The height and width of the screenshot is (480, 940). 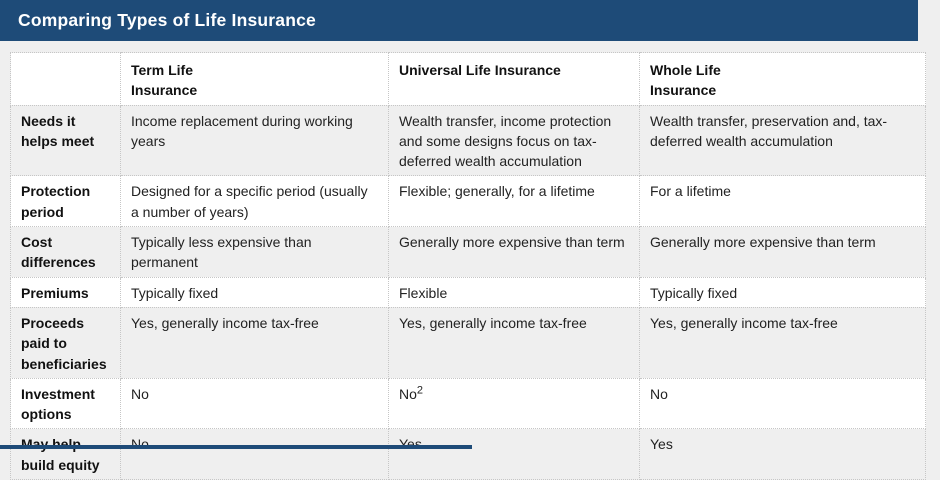 What do you see at coordinates (236, 447) in the screenshot?
I see `bottom-navy-strip` at bounding box center [236, 447].